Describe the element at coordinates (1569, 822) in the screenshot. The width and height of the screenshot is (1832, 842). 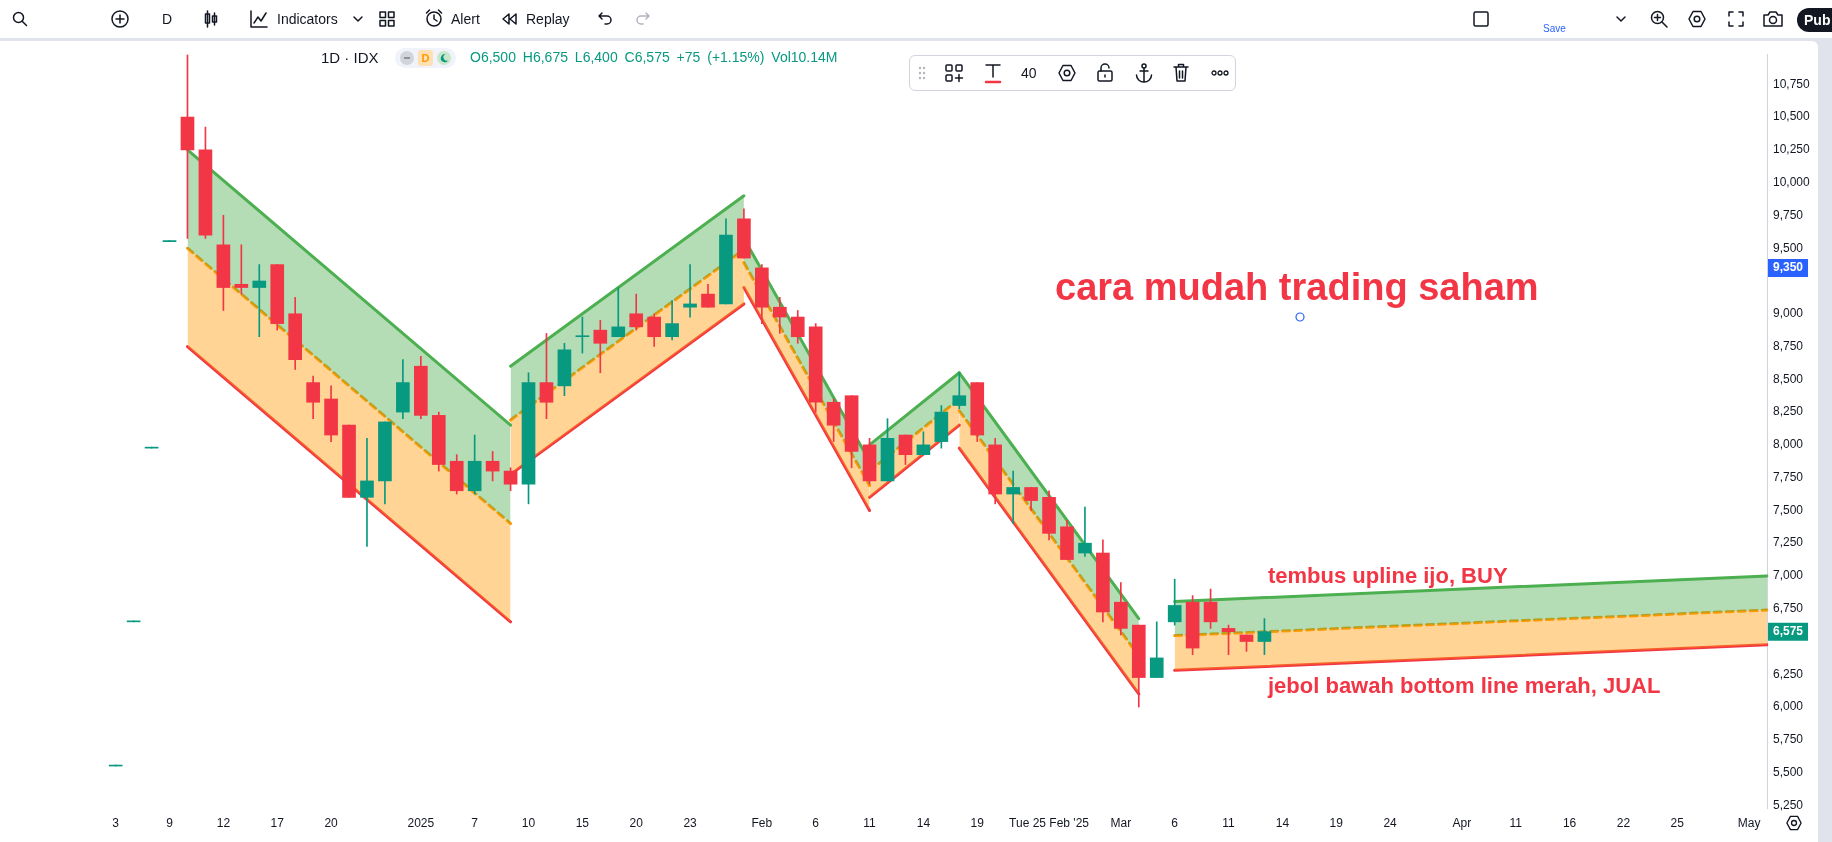
I see `x-tick-label: 16` at that location.